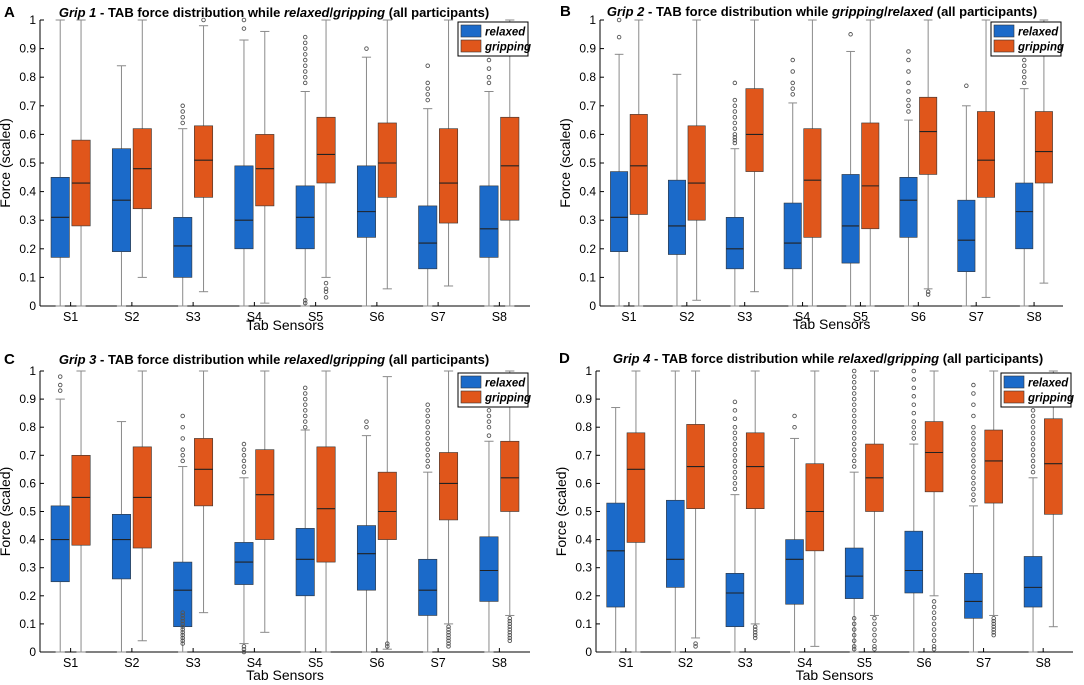 The width and height of the screenshot is (1084, 685). What do you see at coordinates (802, 317) in the screenshot?
I see `x-tick-label: S4` at bounding box center [802, 317].